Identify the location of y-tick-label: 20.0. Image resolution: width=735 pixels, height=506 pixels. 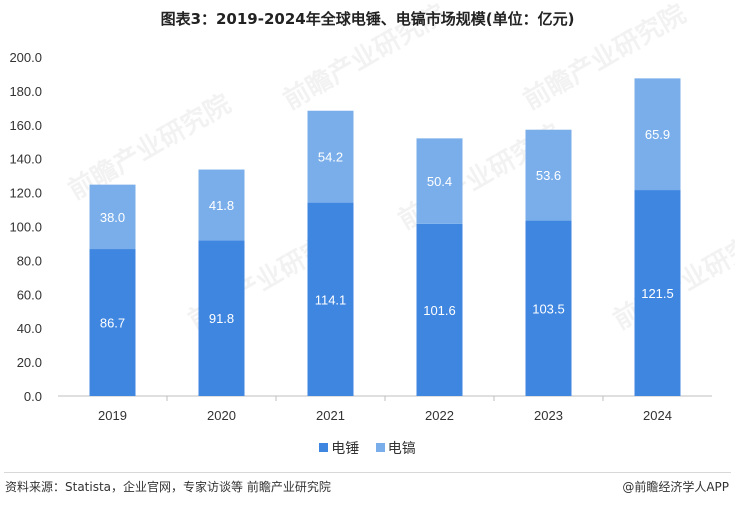
(29, 362).